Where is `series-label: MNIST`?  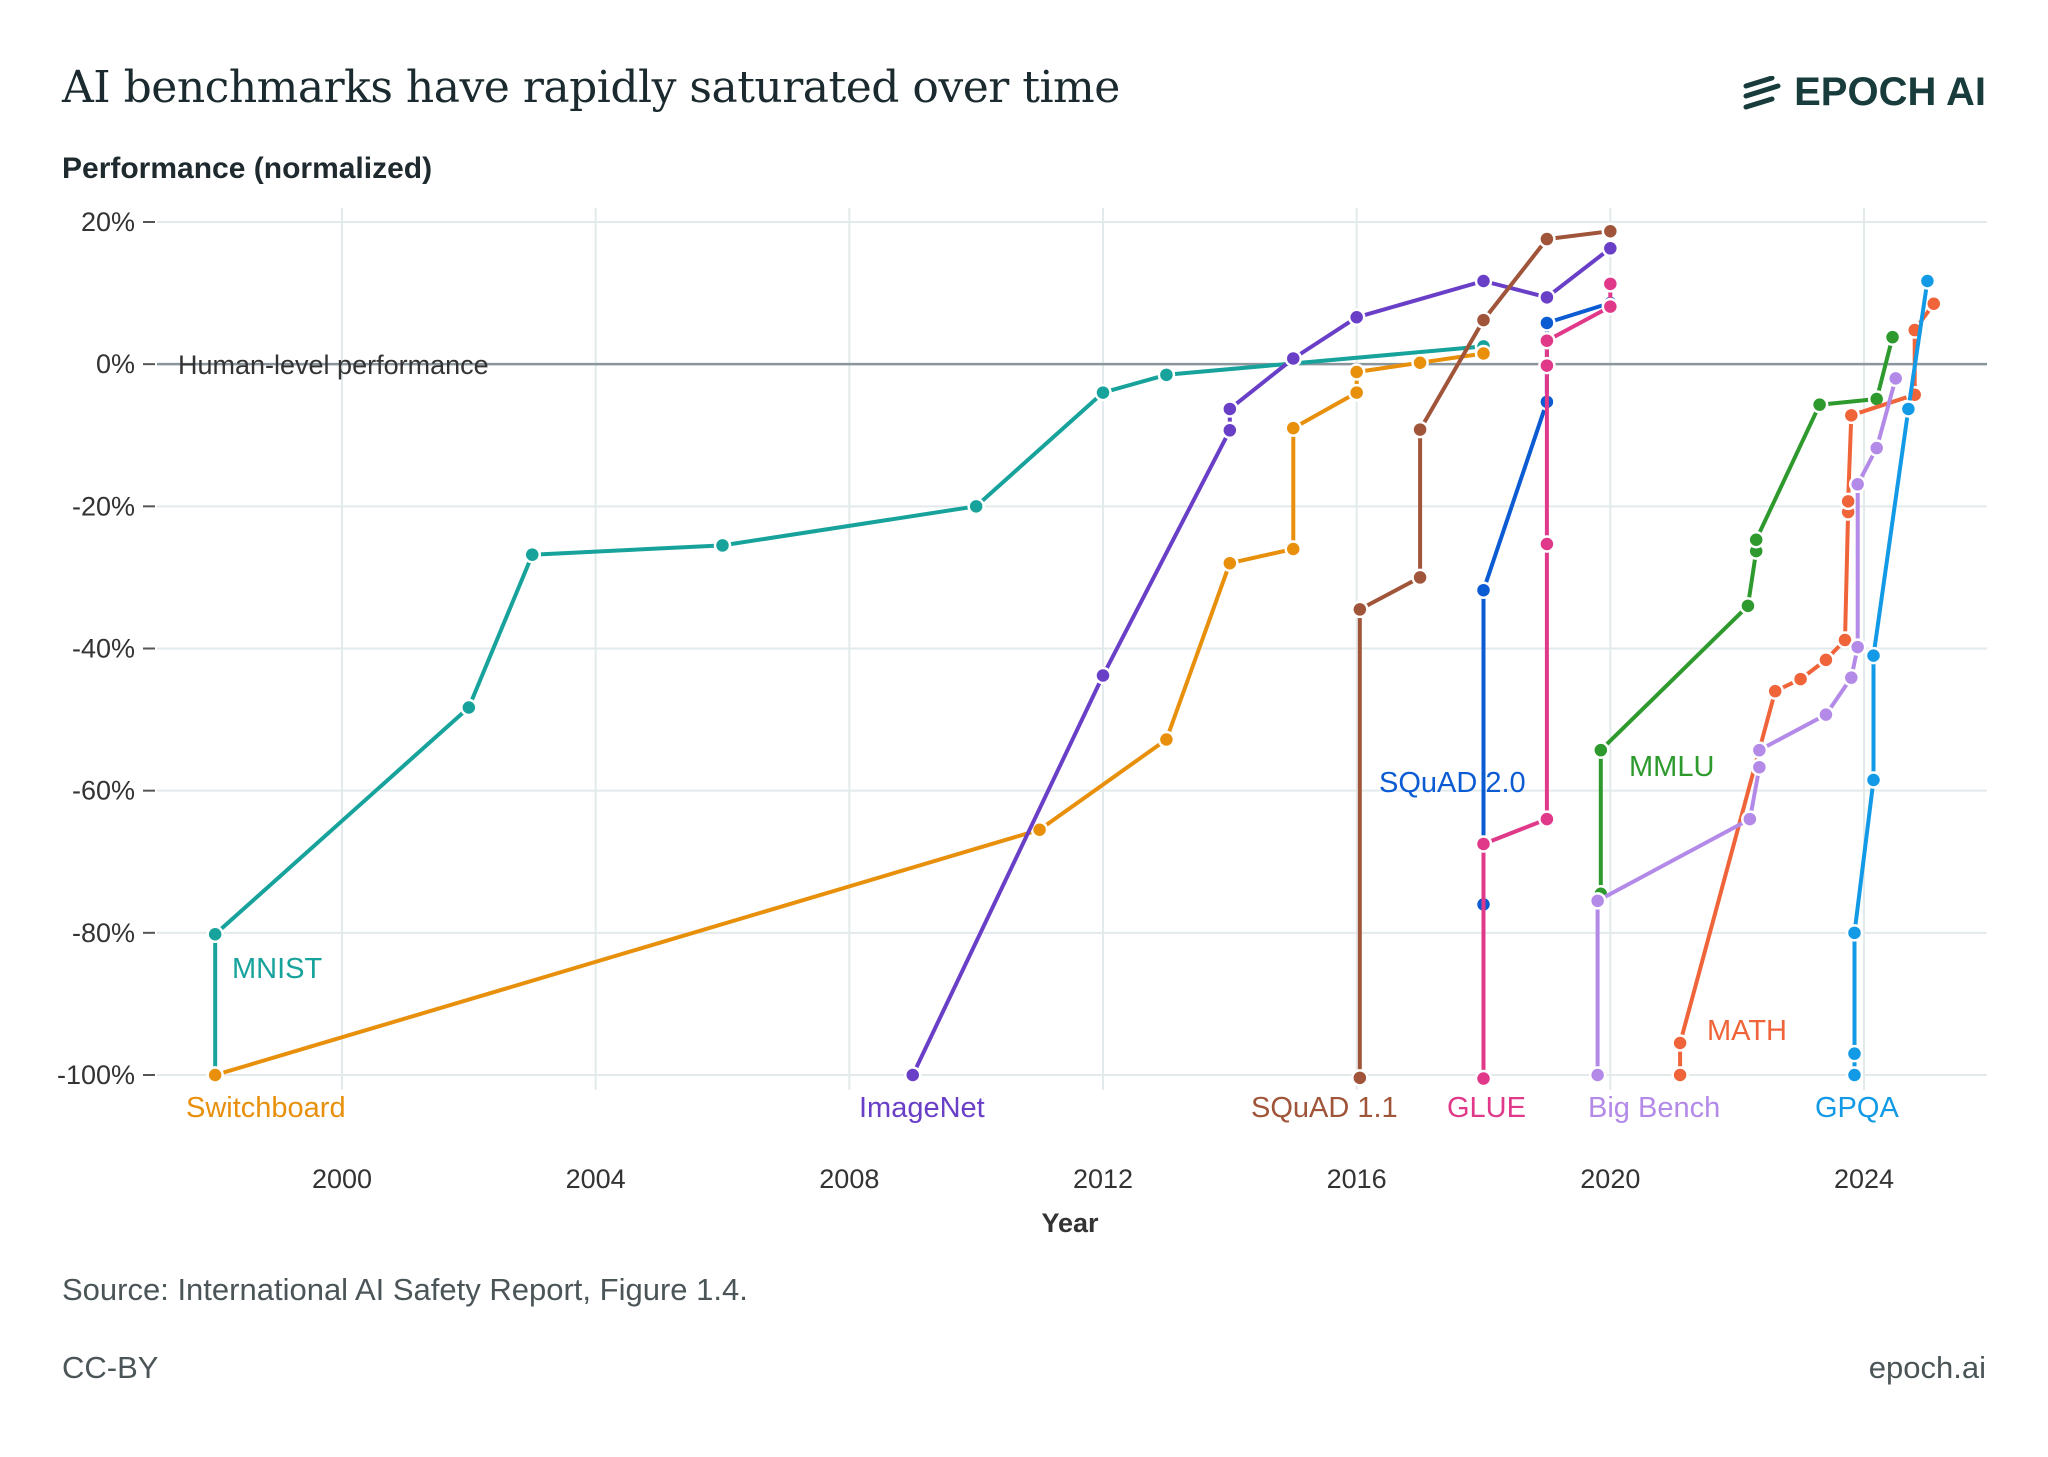 series-label: MNIST is located at coordinates (277, 969).